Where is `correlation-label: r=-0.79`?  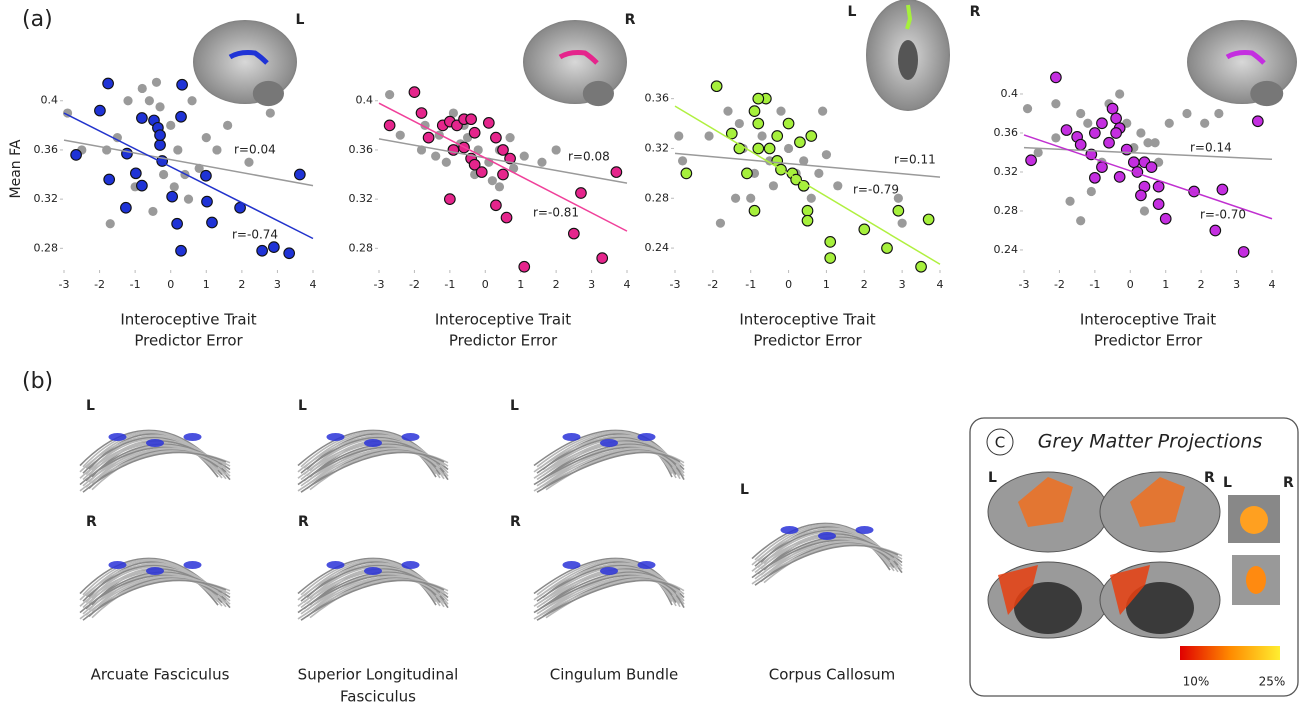
correlation-label: r=-0.79 is located at coordinates (876, 190).